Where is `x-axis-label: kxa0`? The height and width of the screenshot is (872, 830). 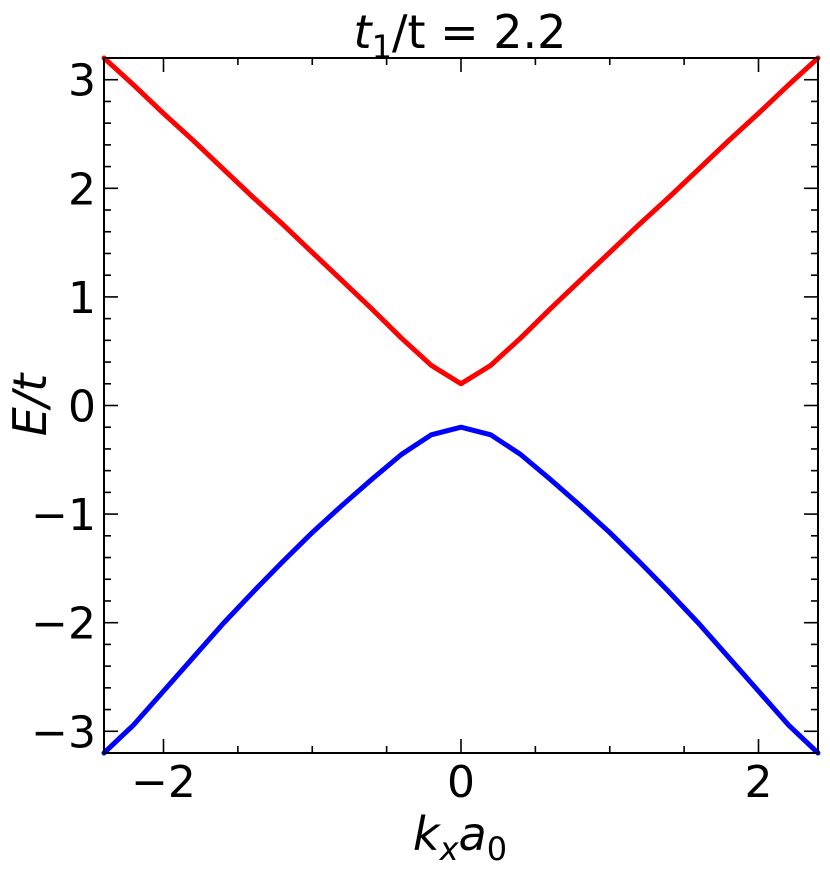
x-axis-label: kxa0 is located at coordinates (460, 837).